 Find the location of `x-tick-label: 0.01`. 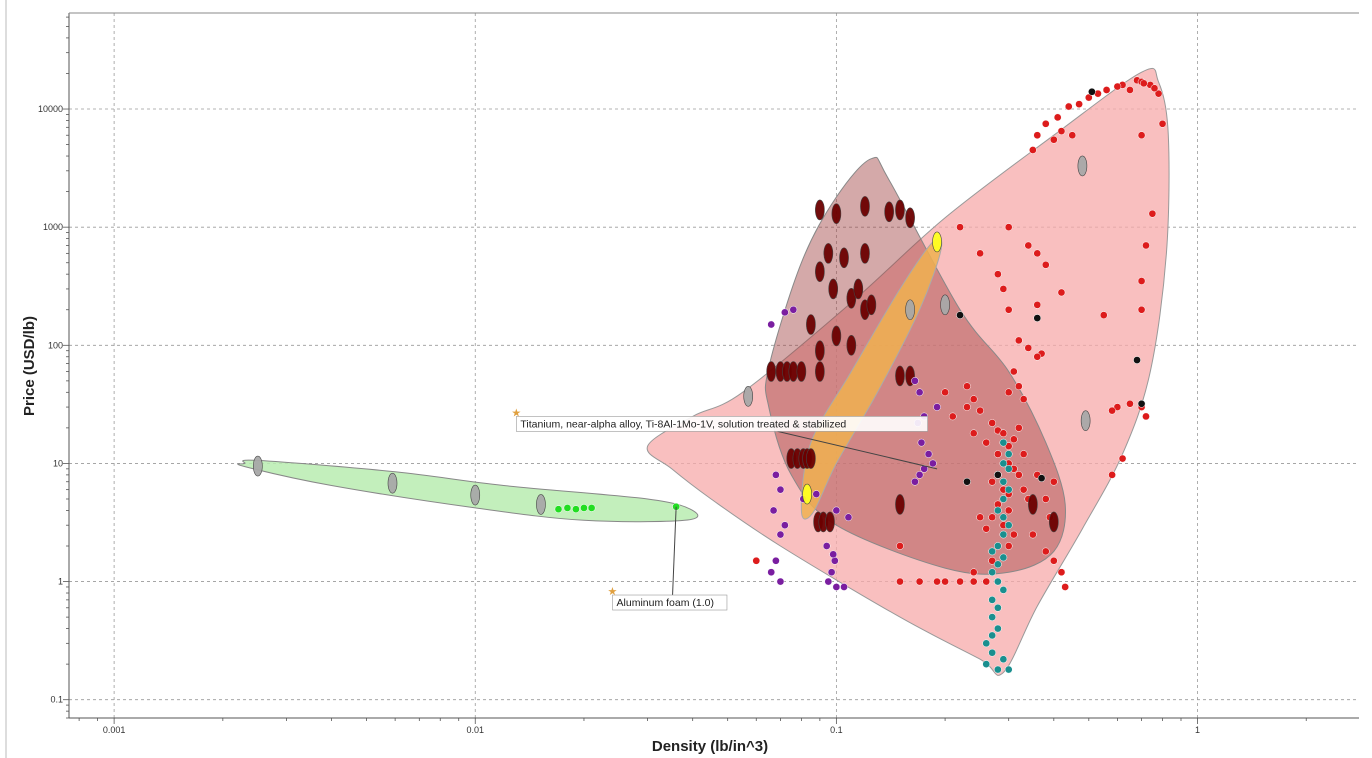

x-tick-label: 0.01 is located at coordinates (475, 730).